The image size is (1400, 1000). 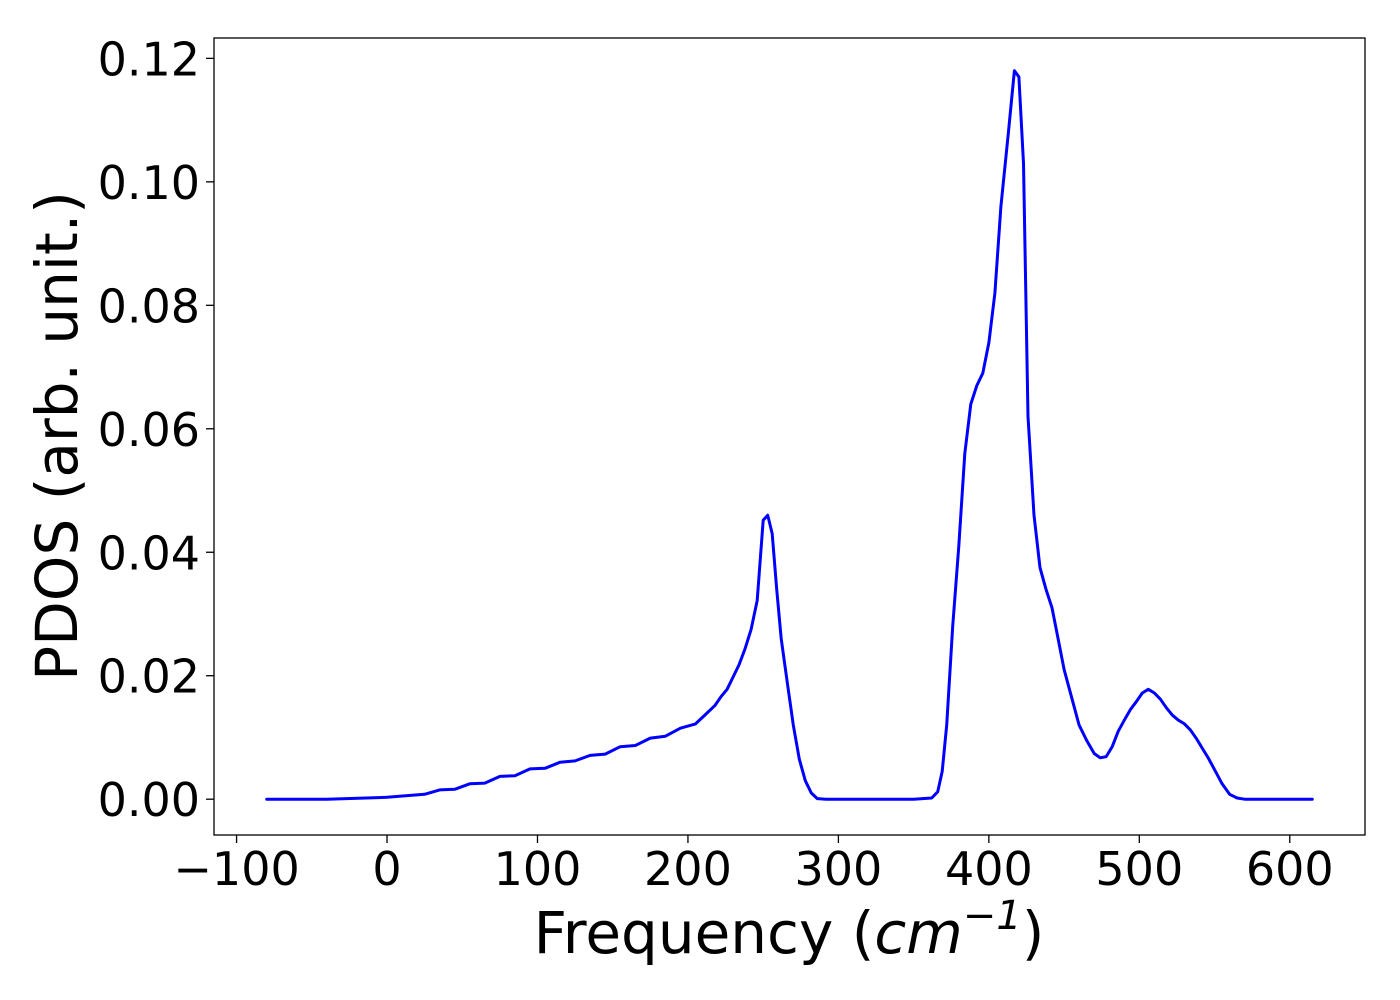 I want to click on y-tick-label: 0.00, so click(x=149, y=800).